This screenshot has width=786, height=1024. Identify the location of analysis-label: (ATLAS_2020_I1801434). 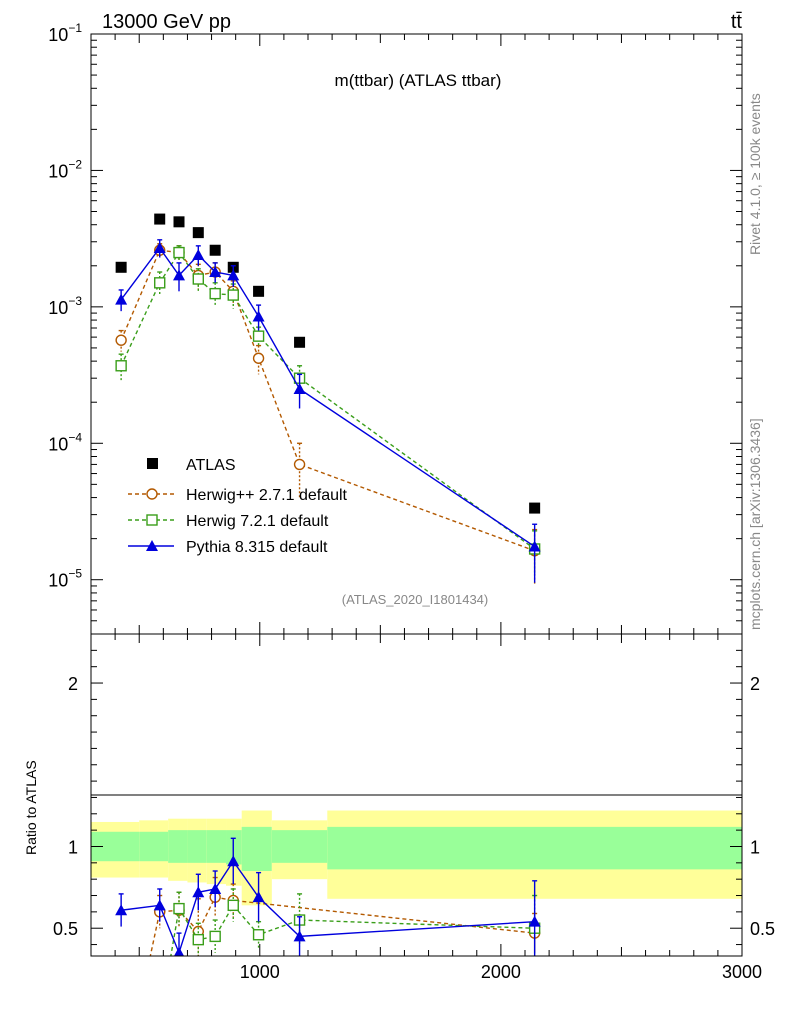
(415, 599).